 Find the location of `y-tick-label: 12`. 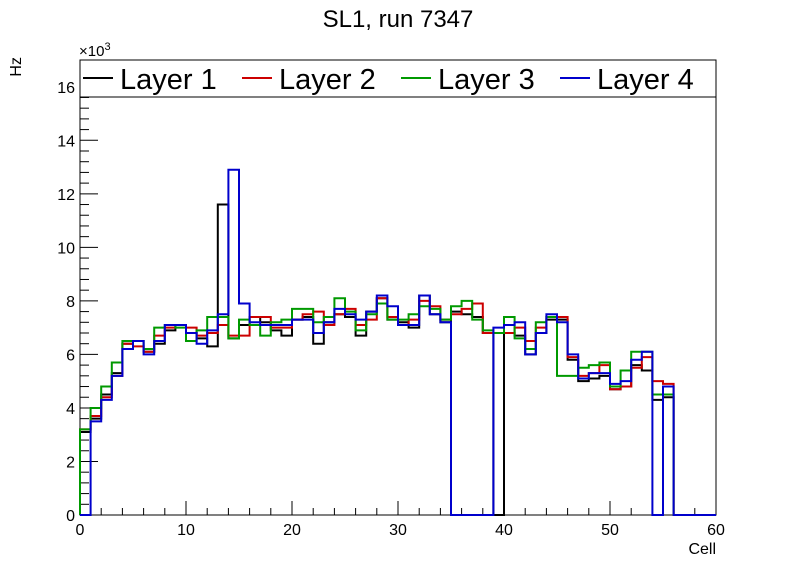

y-tick-label: 12 is located at coordinates (66, 195).